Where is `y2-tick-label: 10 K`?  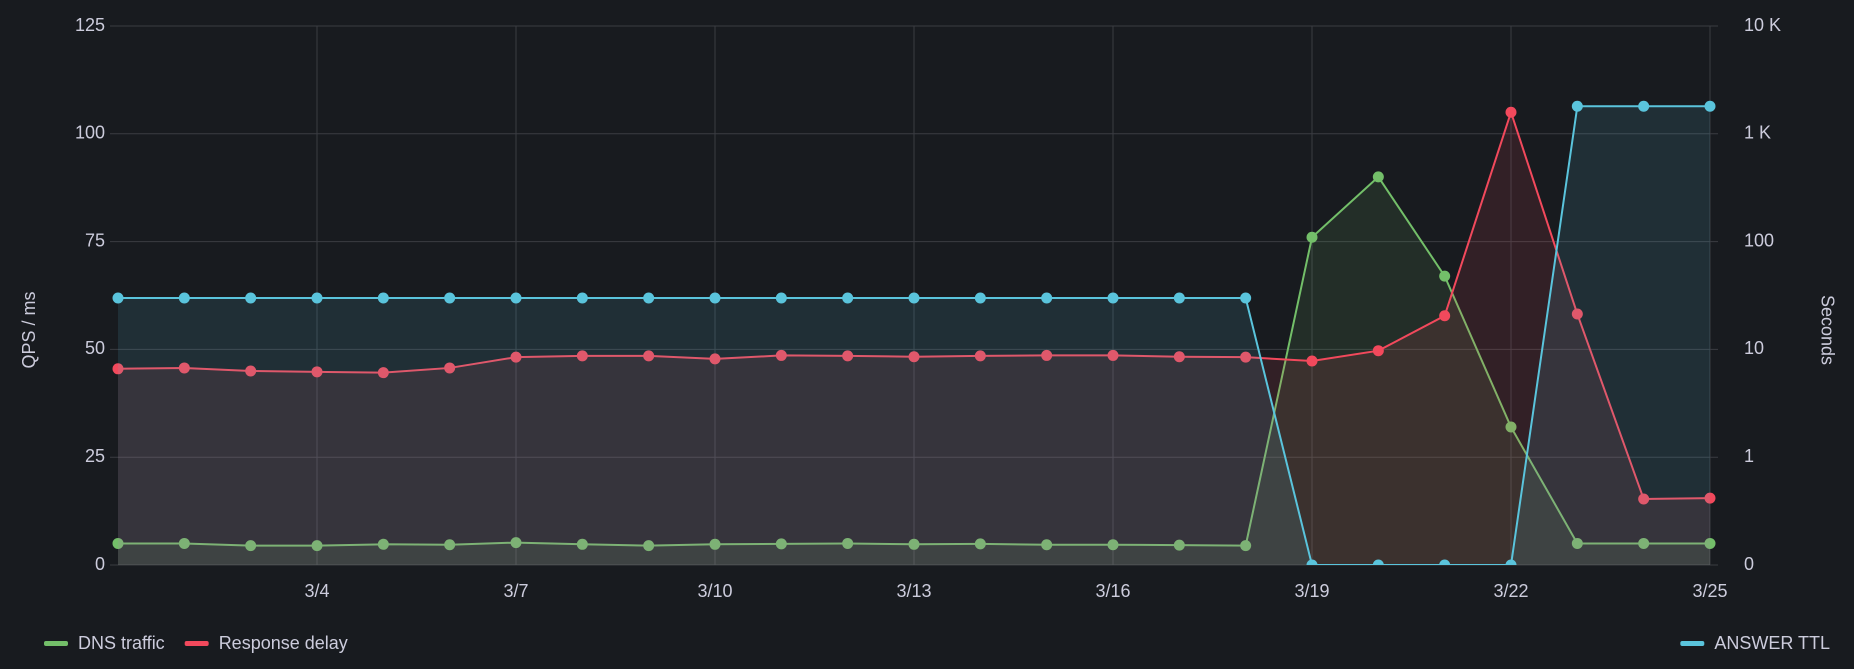
y2-tick-label: 10 K is located at coordinates (1762, 25).